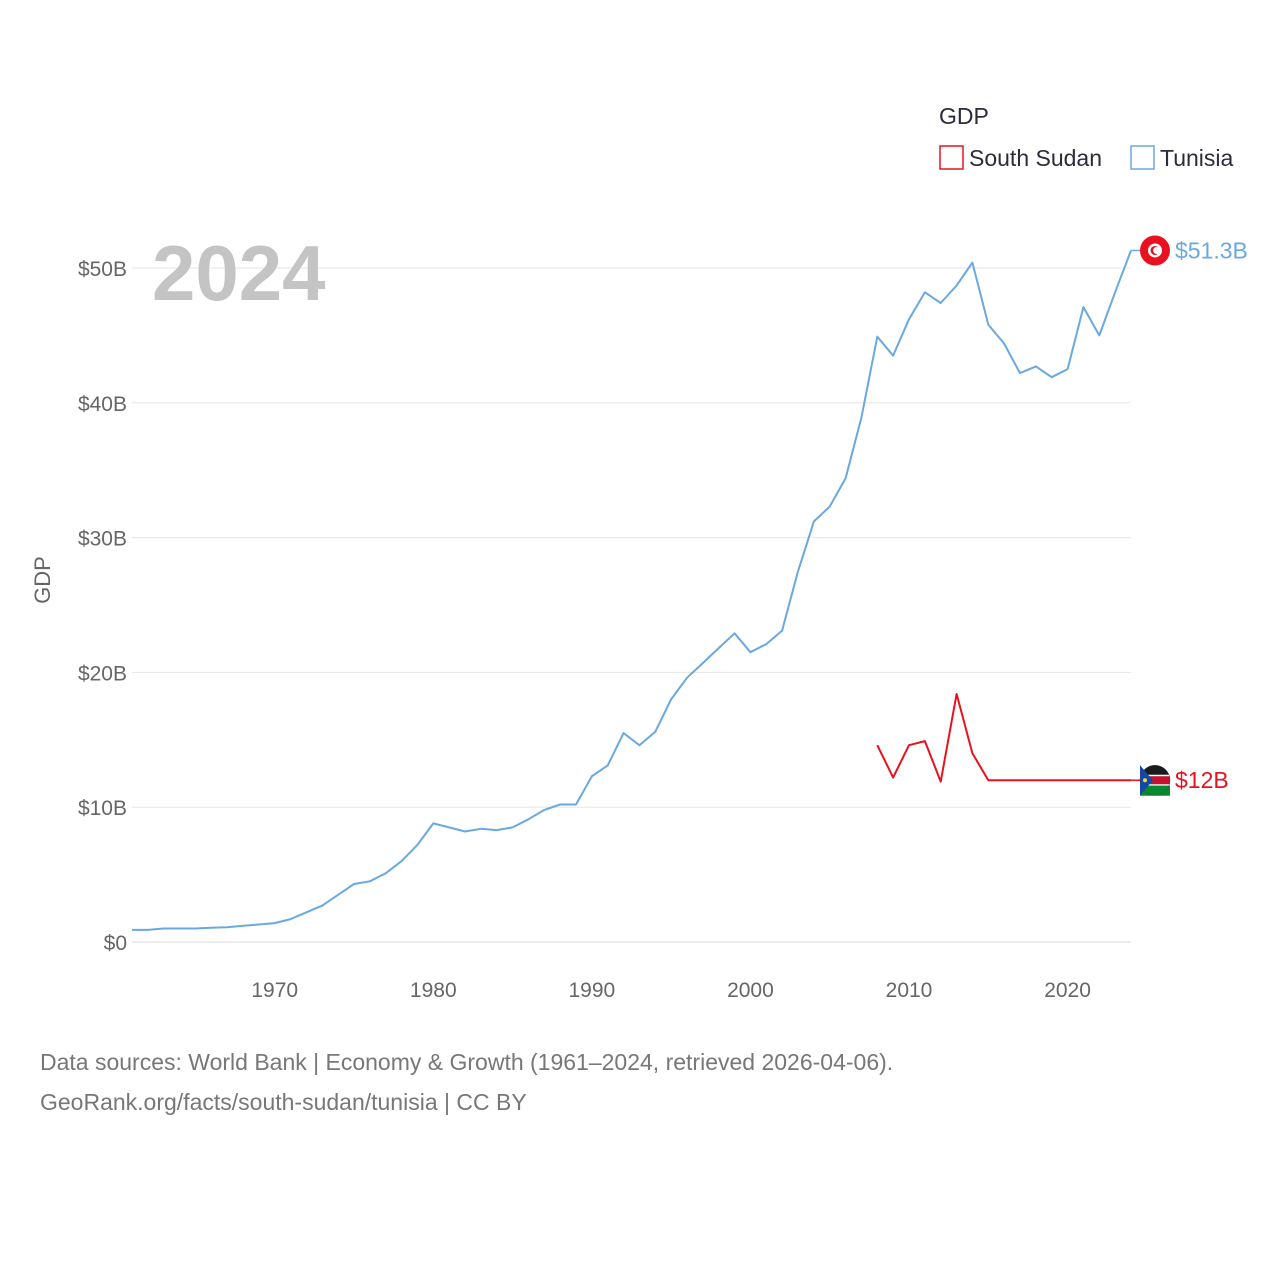 The width and height of the screenshot is (1280, 1280). Describe the element at coordinates (750, 990) in the screenshot. I see `x-tick-label: 2000` at that location.